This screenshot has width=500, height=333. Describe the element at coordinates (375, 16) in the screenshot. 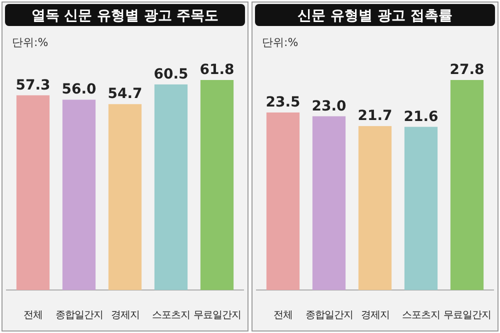

I see `chart-title: 신문 유형별 광고 접촉률` at that location.